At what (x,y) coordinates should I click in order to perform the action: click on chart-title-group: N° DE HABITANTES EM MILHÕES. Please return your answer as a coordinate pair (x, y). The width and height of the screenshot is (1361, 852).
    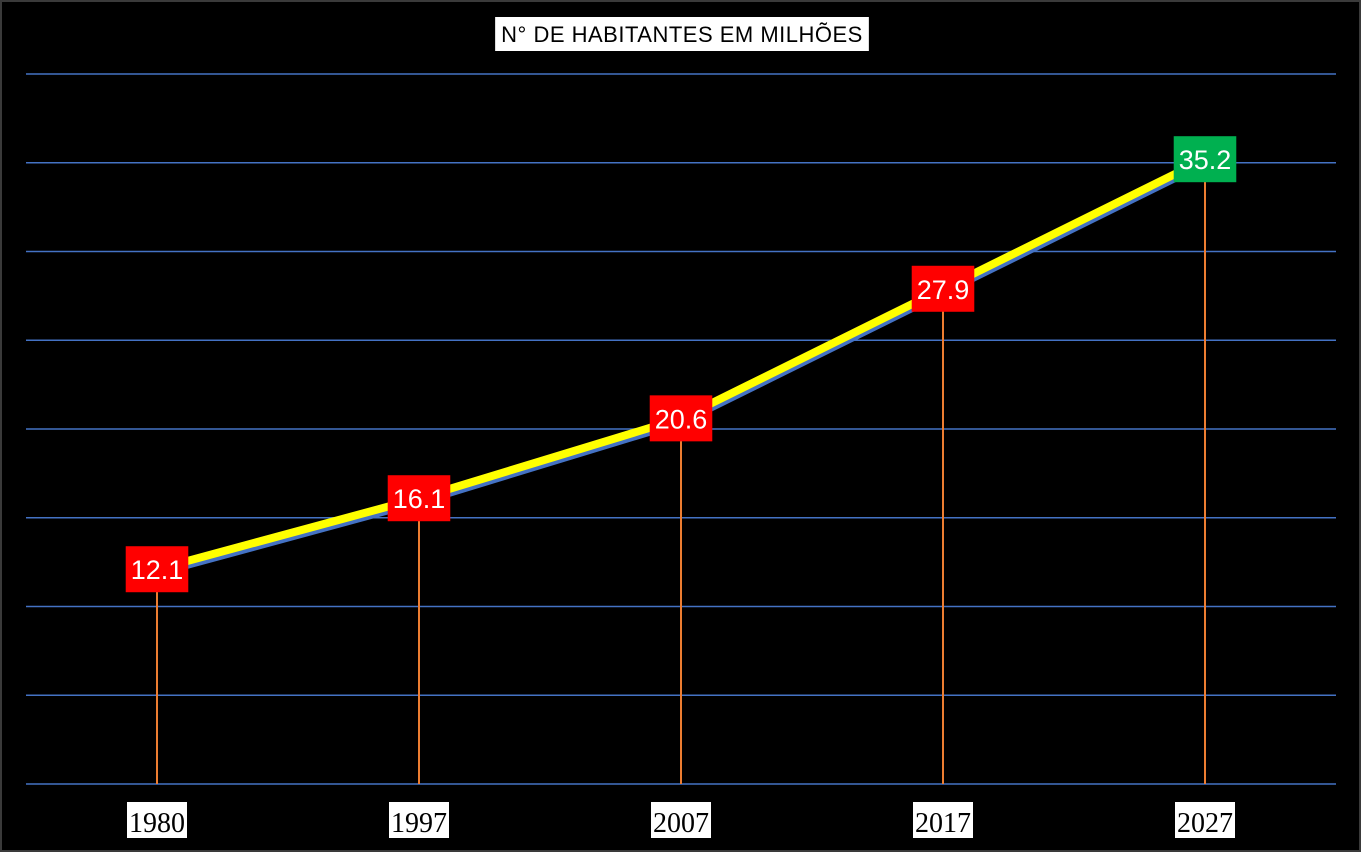
    Looking at the image, I should click on (682, 34).